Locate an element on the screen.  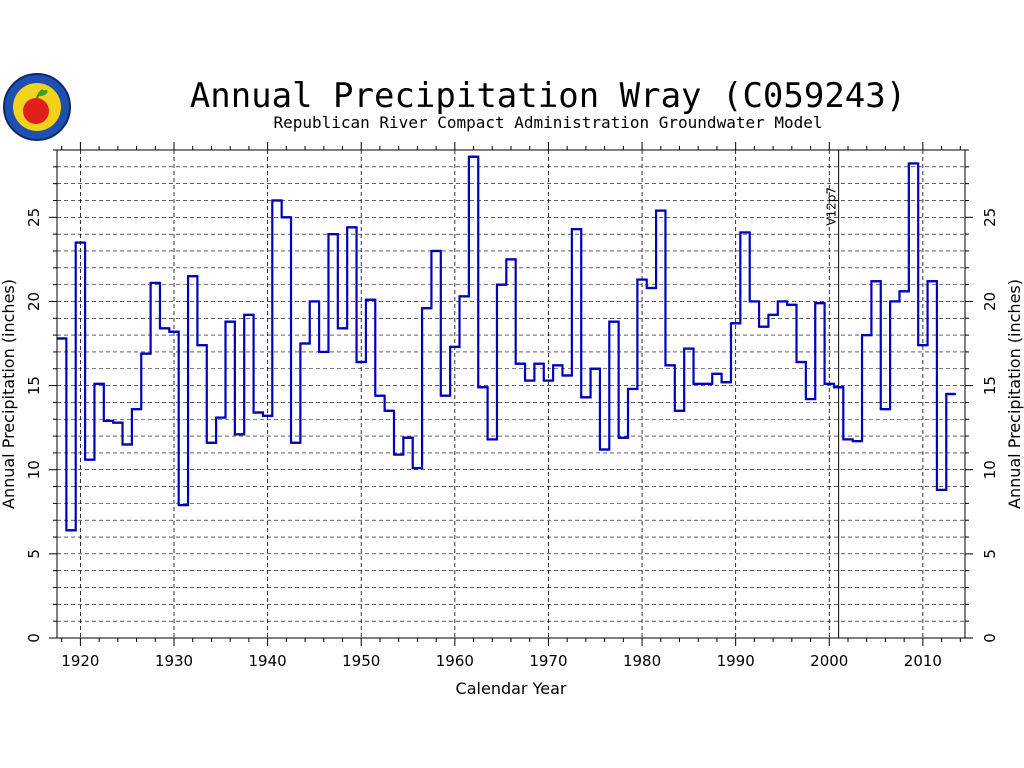
y-axis-label-left: Annual Precipitation (inches) is located at coordinates (9, 394).